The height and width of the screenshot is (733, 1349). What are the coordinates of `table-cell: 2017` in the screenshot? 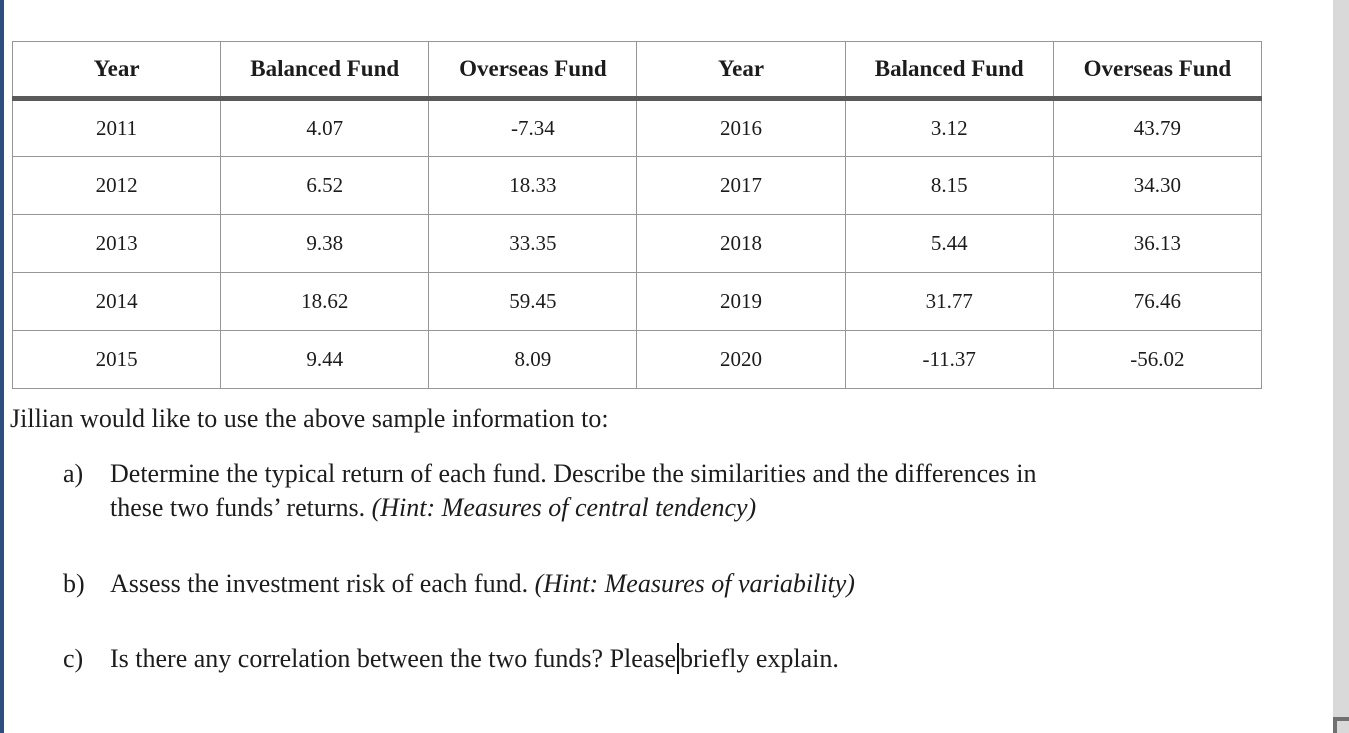 It's located at (741, 185).